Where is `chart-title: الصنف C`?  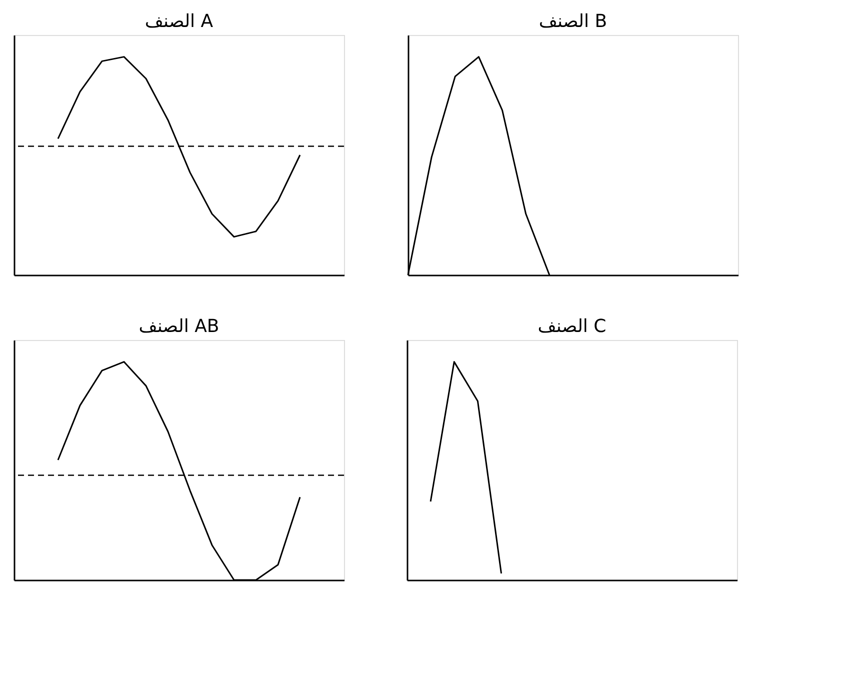
chart-title: الصنف C is located at coordinates (572, 326).